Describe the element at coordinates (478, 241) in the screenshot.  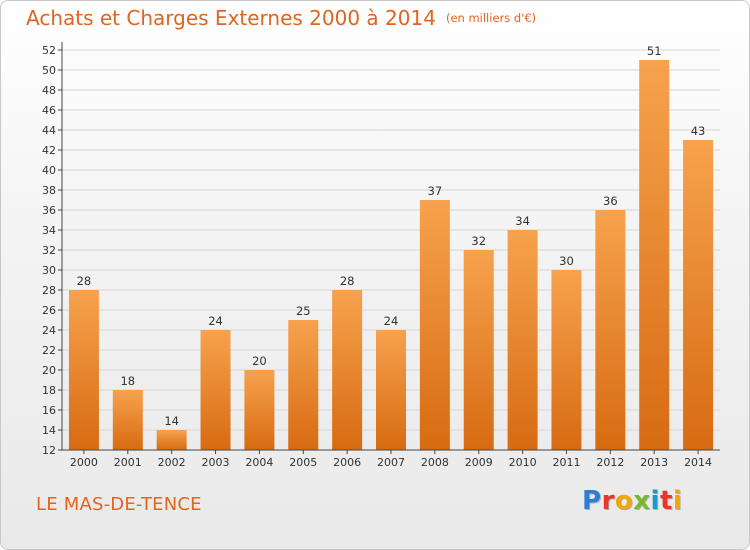
I see `bar-value-label: 32` at that location.